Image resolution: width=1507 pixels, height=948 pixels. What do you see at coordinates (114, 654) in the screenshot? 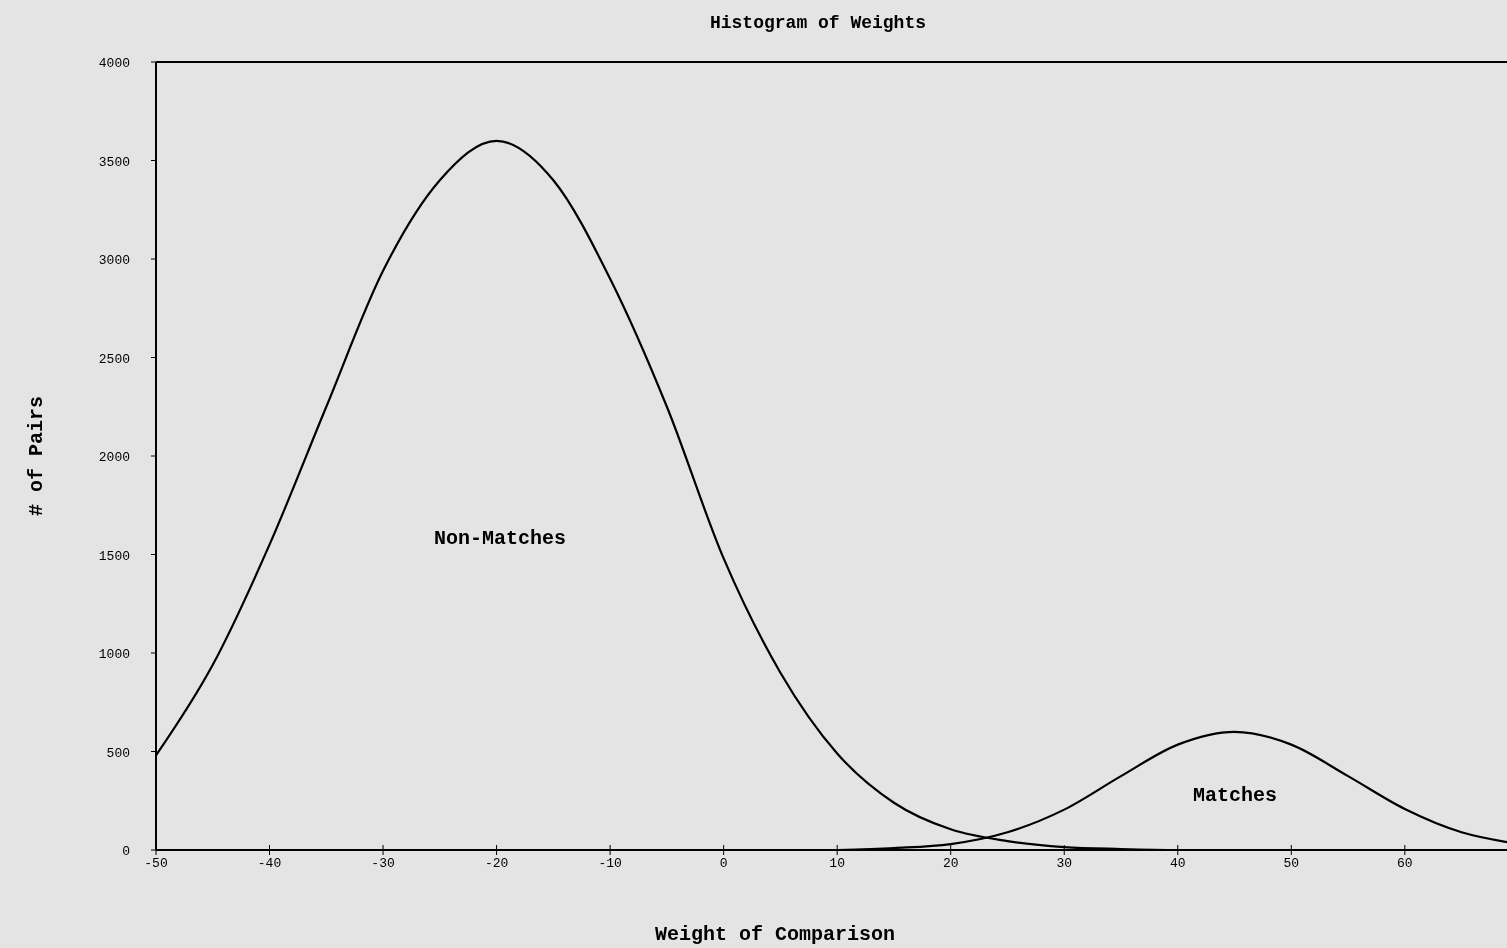
I see `y-tick-label: 1000` at bounding box center [114, 654].